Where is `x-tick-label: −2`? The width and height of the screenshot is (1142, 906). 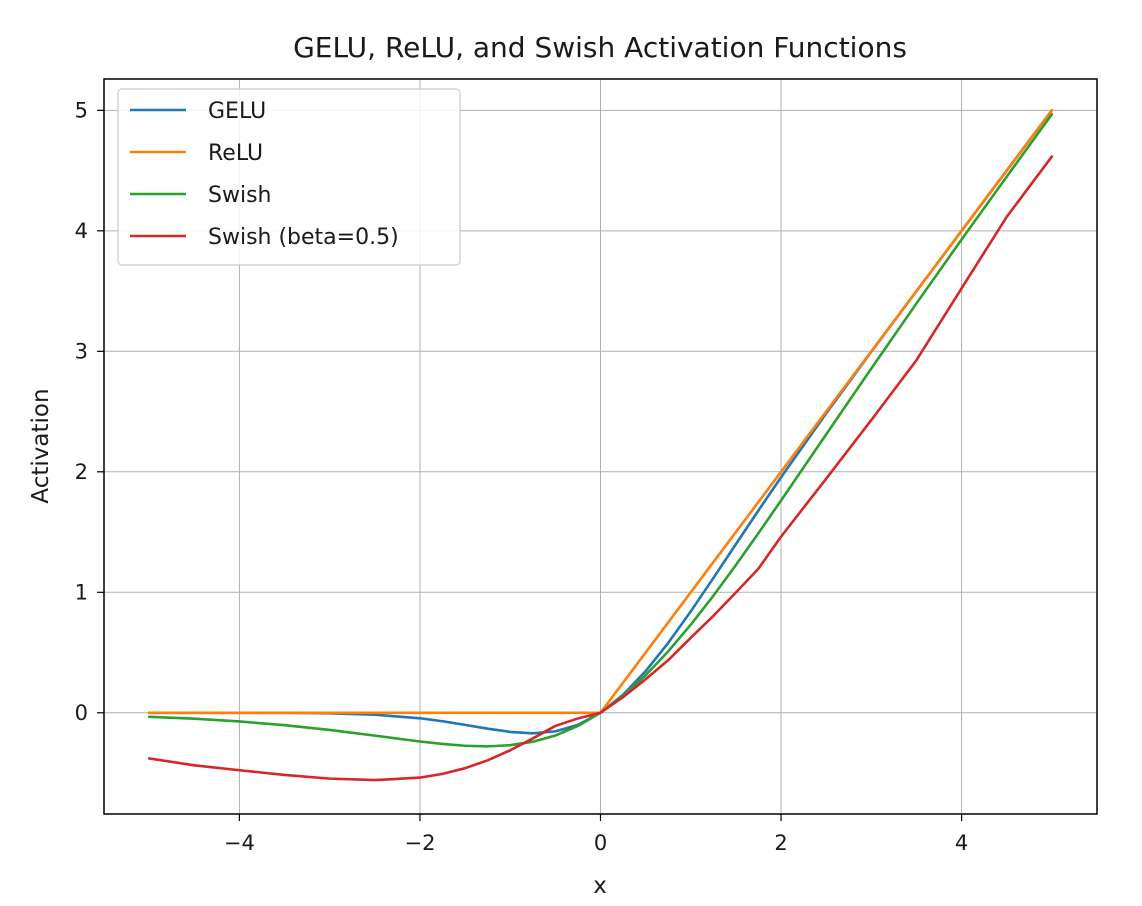 x-tick-label: −2 is located at coordinates (419, 843).